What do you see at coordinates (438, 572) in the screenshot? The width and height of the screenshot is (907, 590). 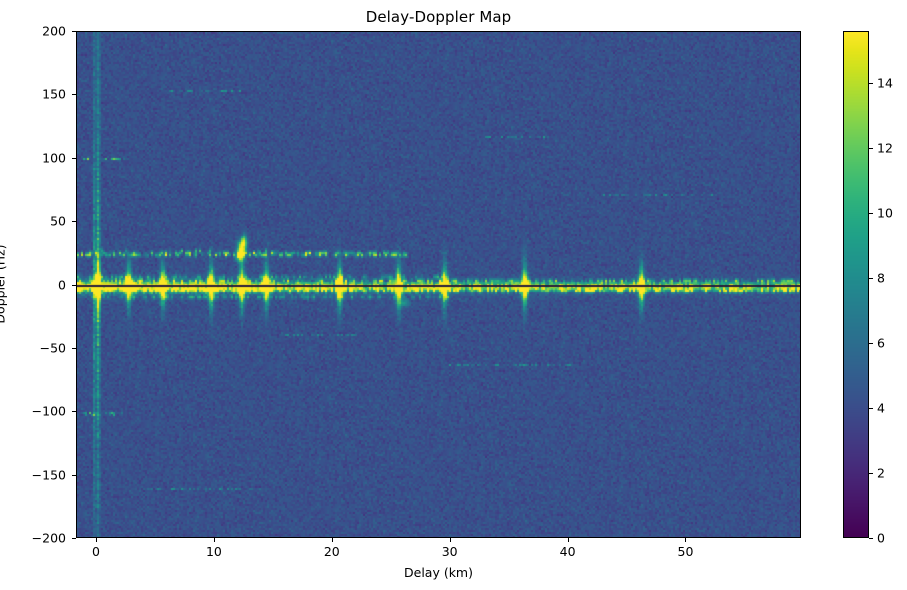 I see `x-axis-label: Delay (km)` at bounding box center [438, 572].